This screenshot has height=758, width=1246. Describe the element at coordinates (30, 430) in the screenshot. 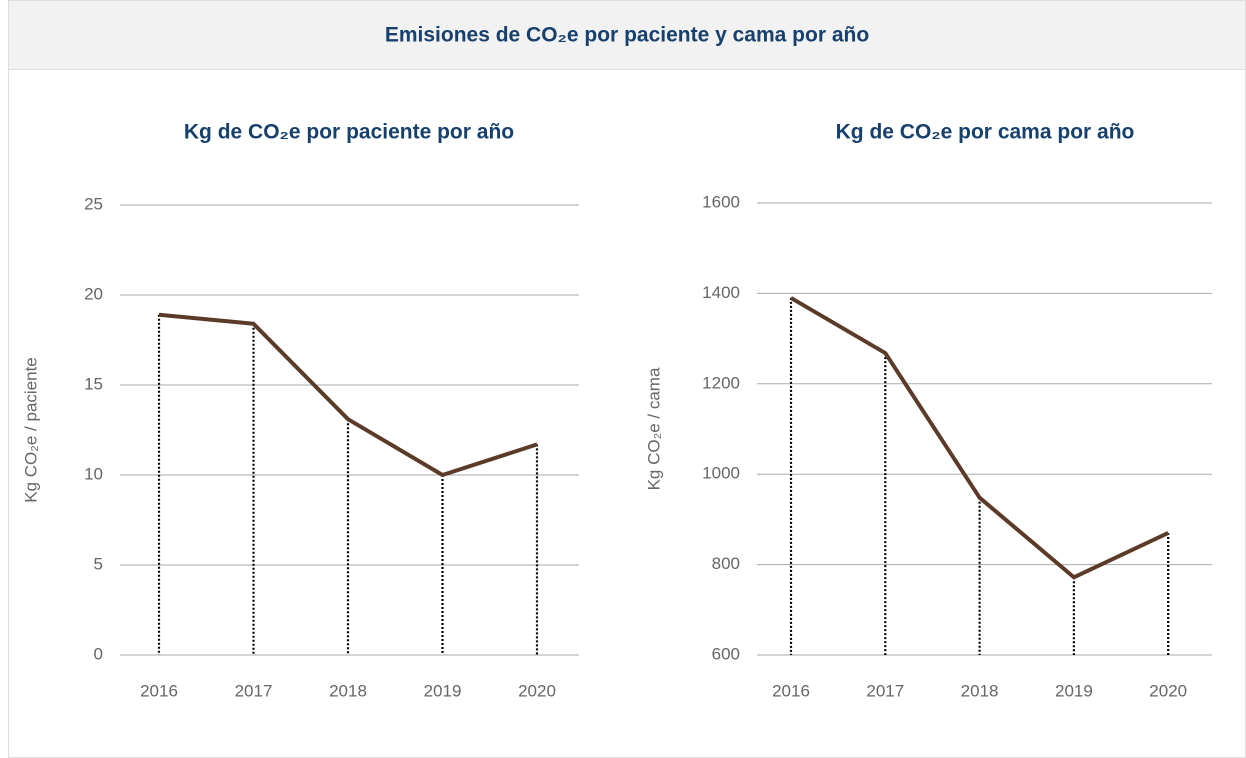

I see `y-axis-label: Kg CO₂e / paciente` at that location.